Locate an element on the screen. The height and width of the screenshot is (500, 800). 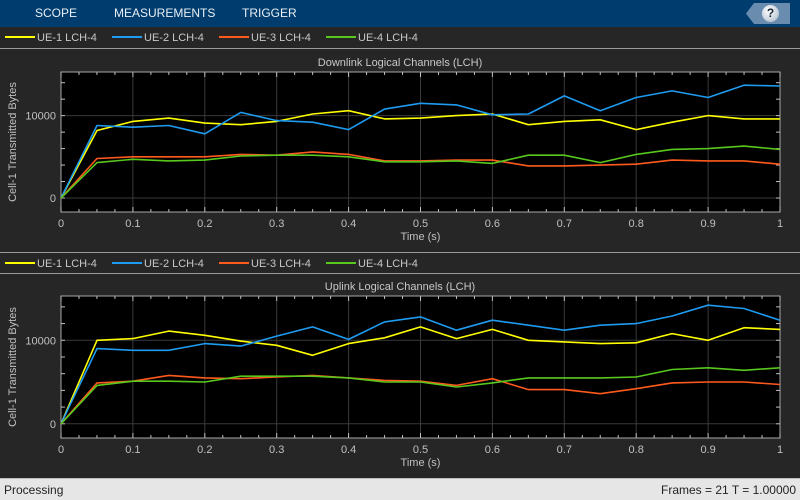
help-button: ? is located at coordinates (768, 13).